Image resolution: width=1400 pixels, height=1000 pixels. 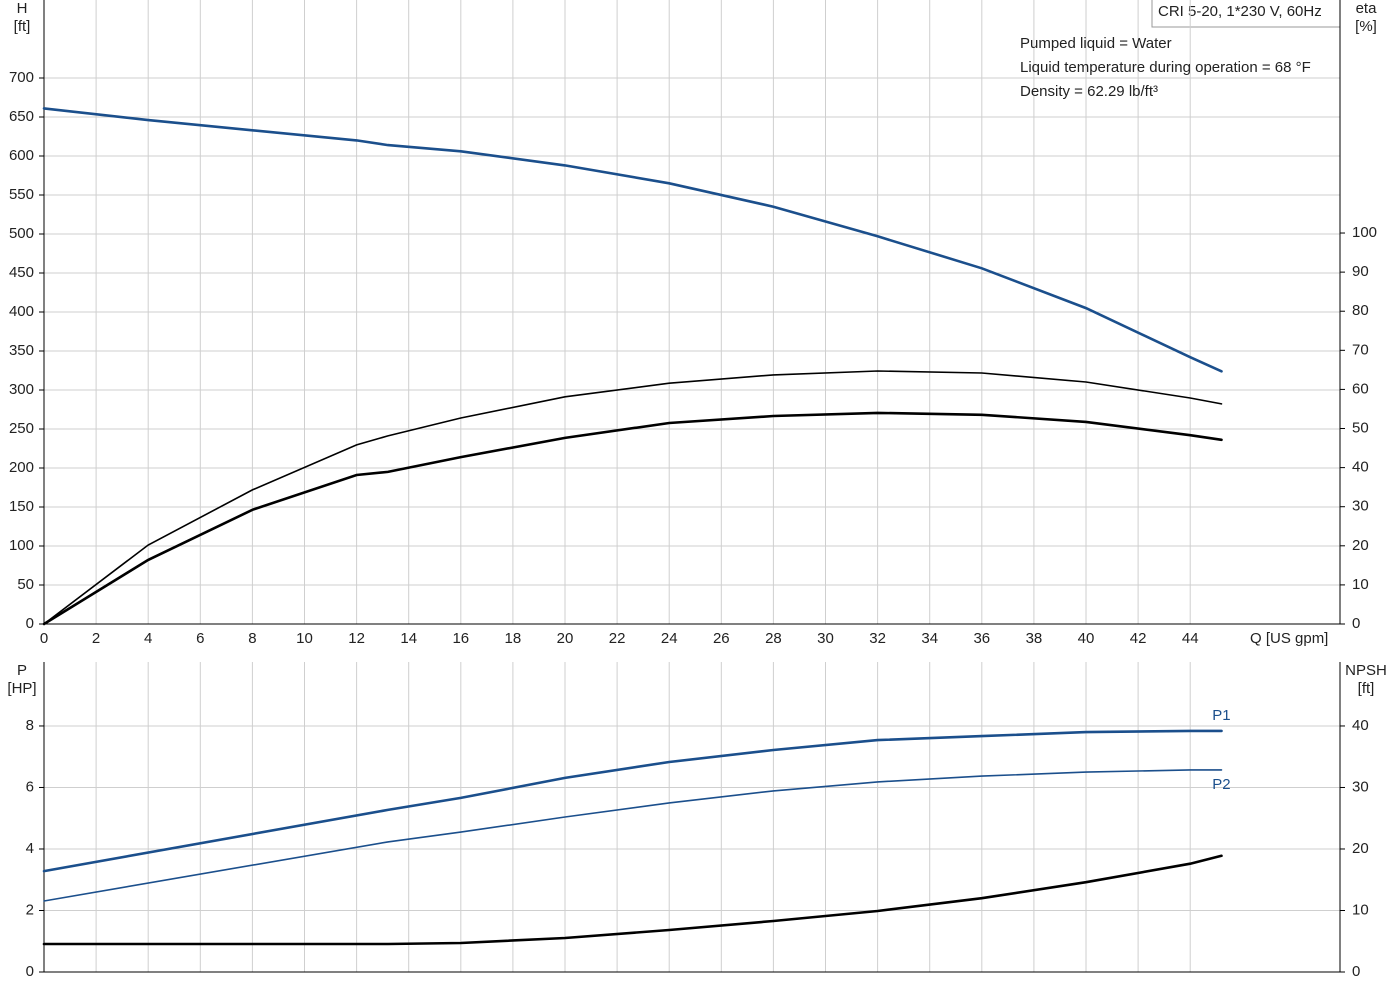 I want to click on y-tick-label: 50, so click(x=25, y=584).